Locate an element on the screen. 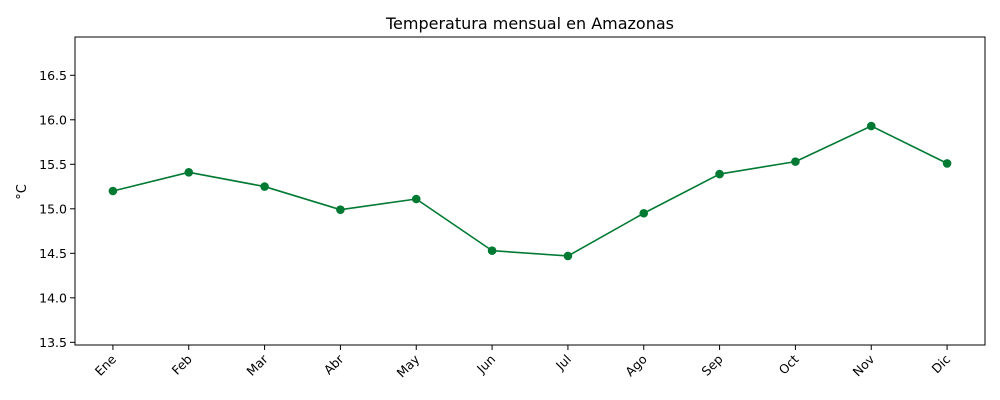  y-tick-label: 16.5 is located at coordinates (53, 75).